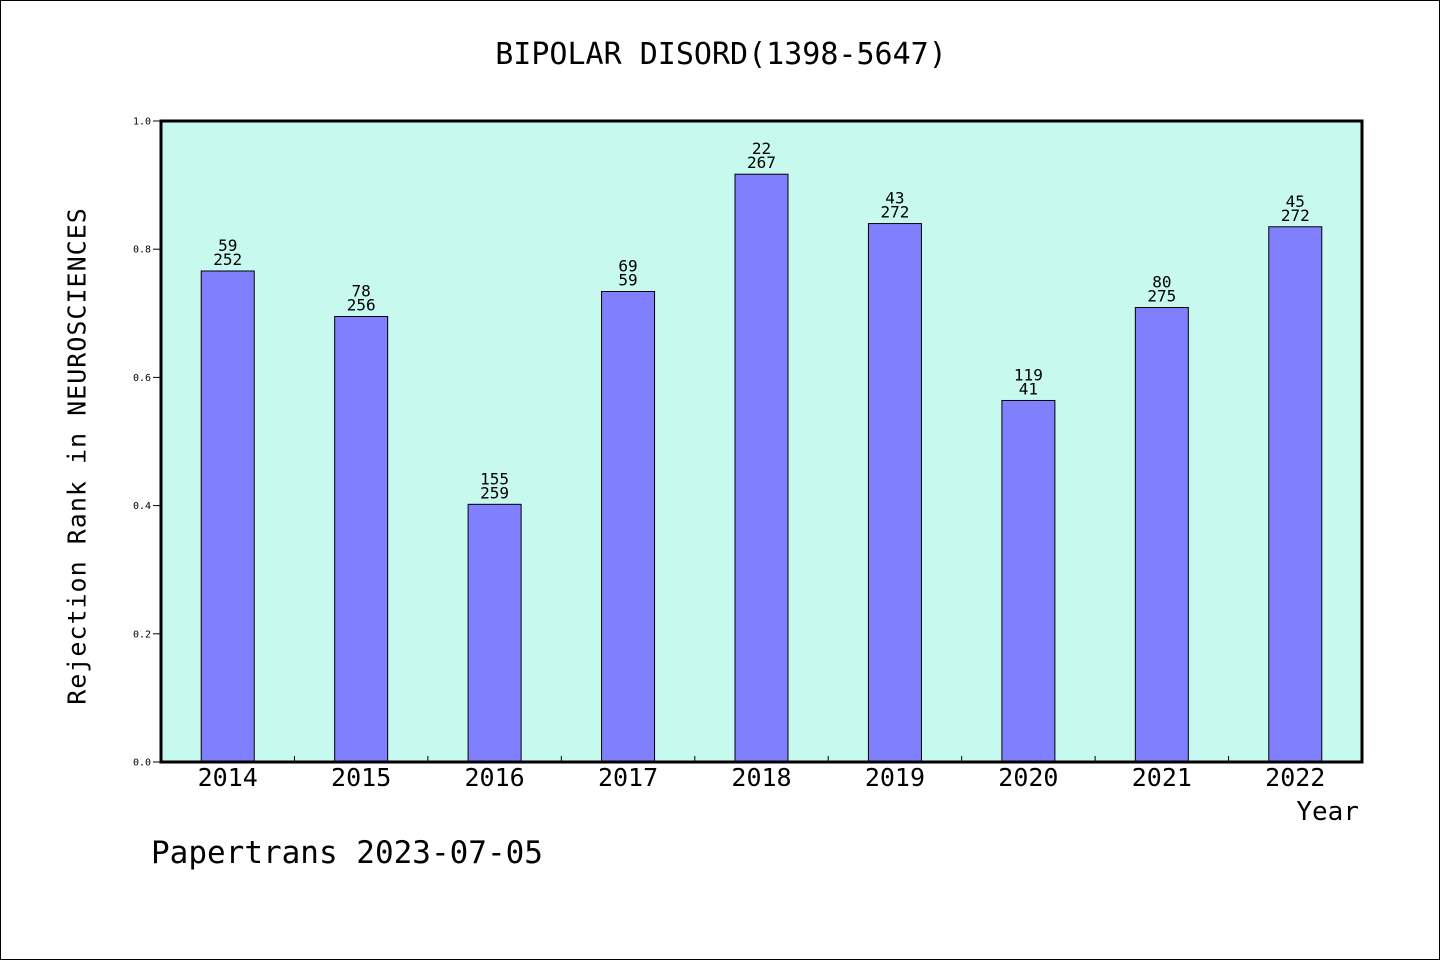  What do you see at coordinates (1161, 296) in the screenshot?
I see `bar-label-bottom-2021: 275` at bounding box center [1161, 296].